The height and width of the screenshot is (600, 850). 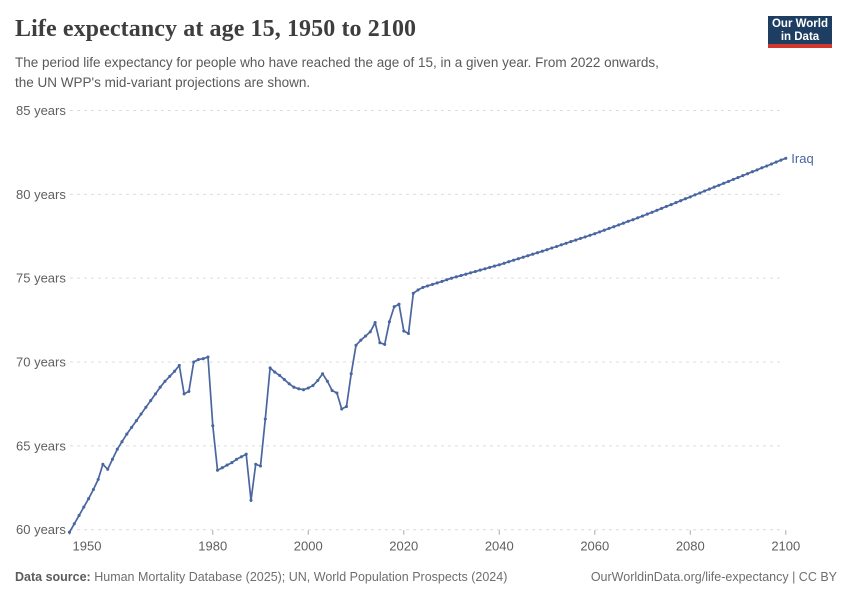 I want to click on y-axis-tick-label: 85 years, so click(x=41, y=110).